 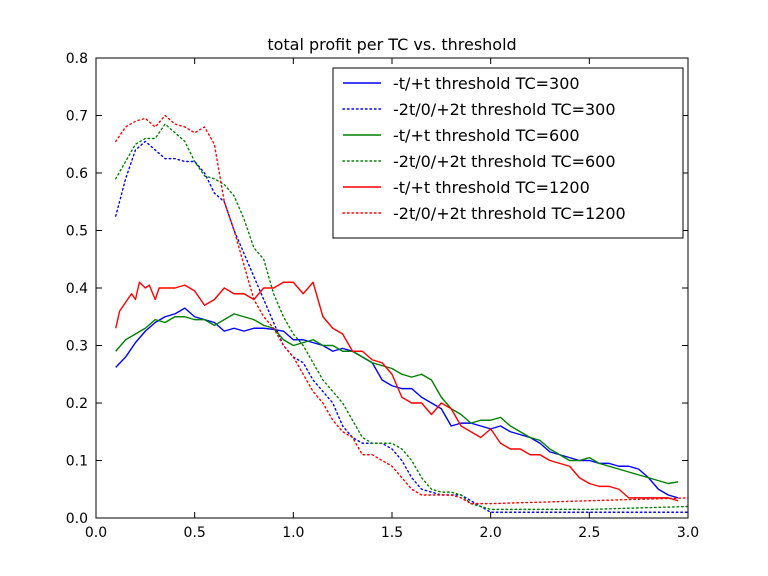 What do you see at coordinates (509, 213) in the screenshot?
I see `legend-label-6: -2t/0/+2t threshold TC=1200` at bounding box center [509, 213].